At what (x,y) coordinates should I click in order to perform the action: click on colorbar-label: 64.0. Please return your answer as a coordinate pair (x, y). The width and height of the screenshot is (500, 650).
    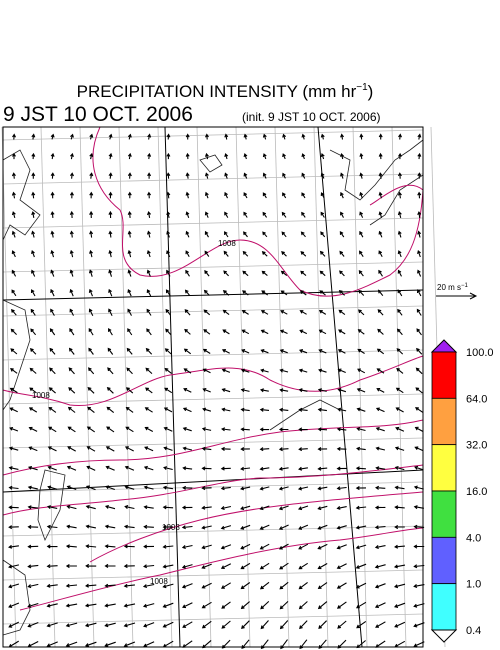
    Looking at the image, I should click on (476, 399).